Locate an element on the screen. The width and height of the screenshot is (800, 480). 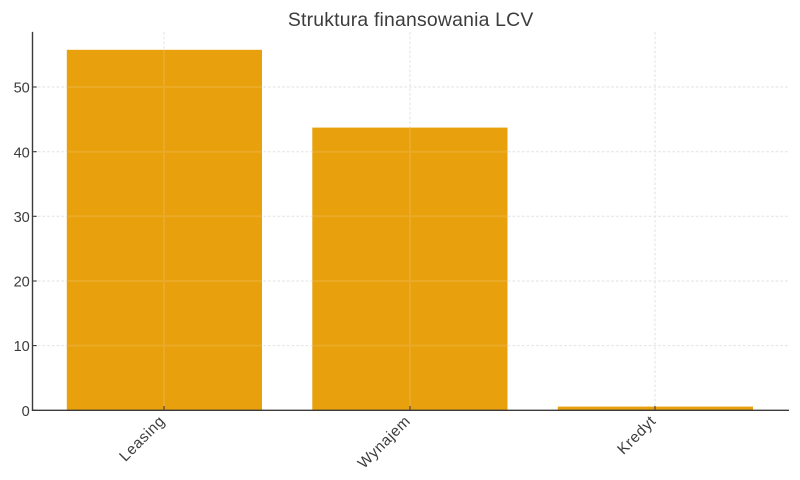
svg-text: 40 is located at coordinates (22, 153).